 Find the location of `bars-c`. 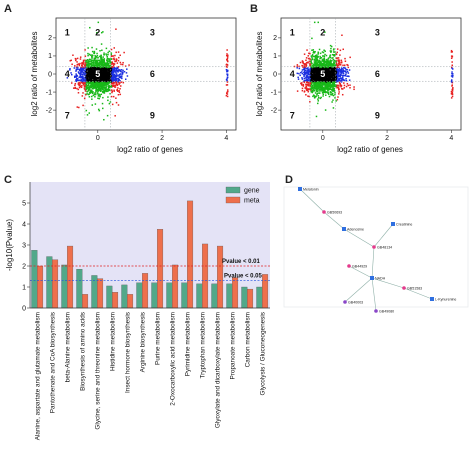

bars-c is located at coordinates (150, 254).